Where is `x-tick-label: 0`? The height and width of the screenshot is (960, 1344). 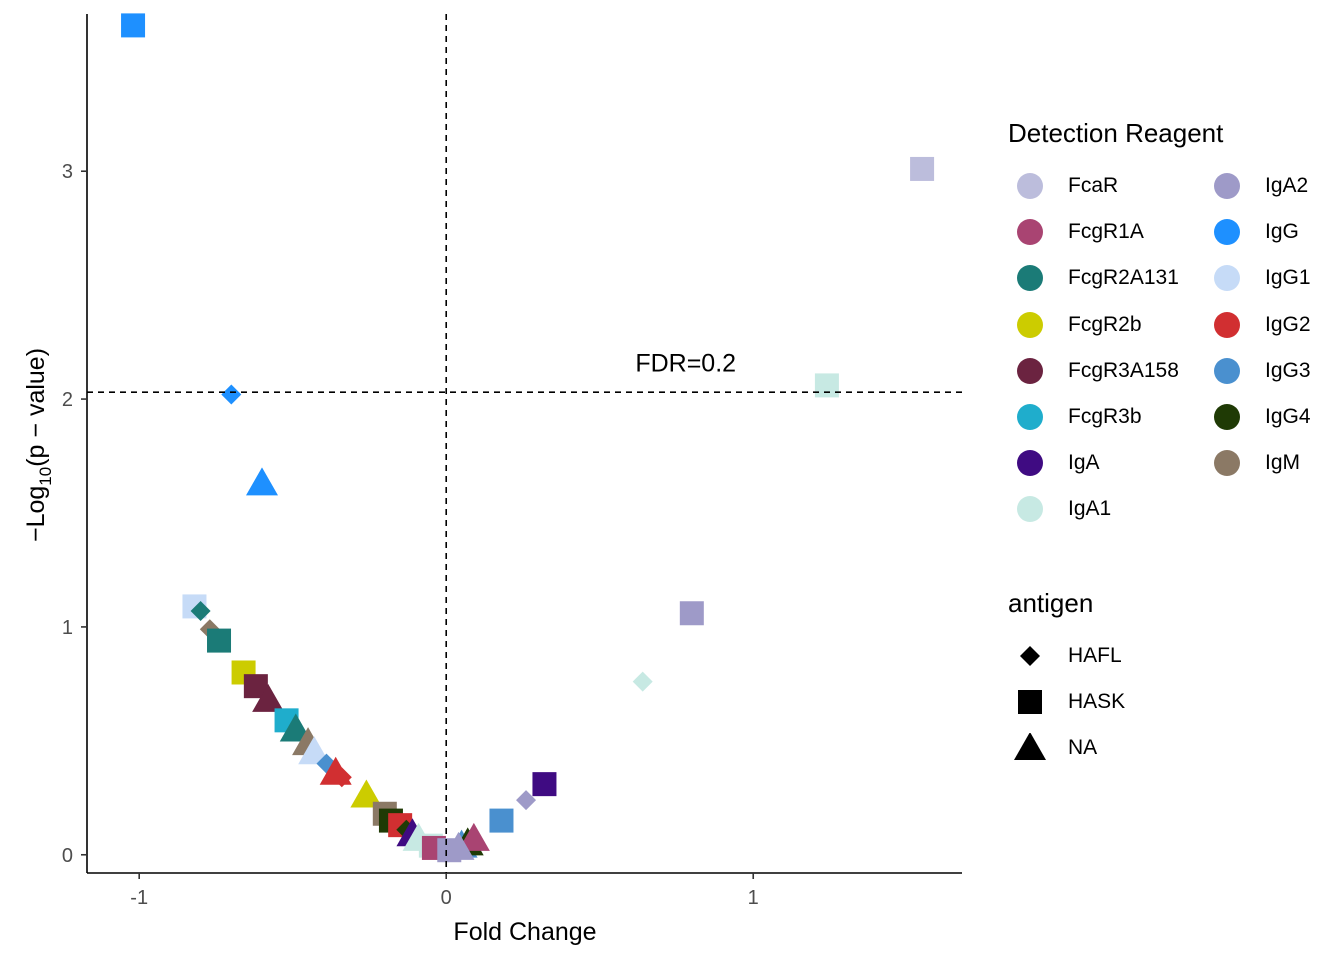
x-tick-label: 0 is located at coordinates (446, 898).